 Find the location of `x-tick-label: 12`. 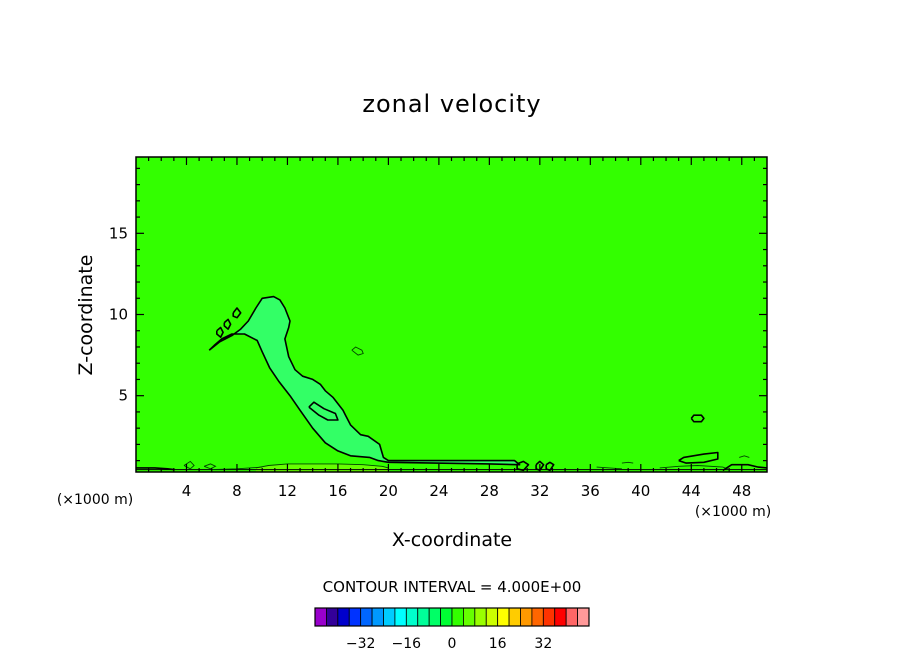

x-tick-label: 12 is located at coordinates (287, 491).